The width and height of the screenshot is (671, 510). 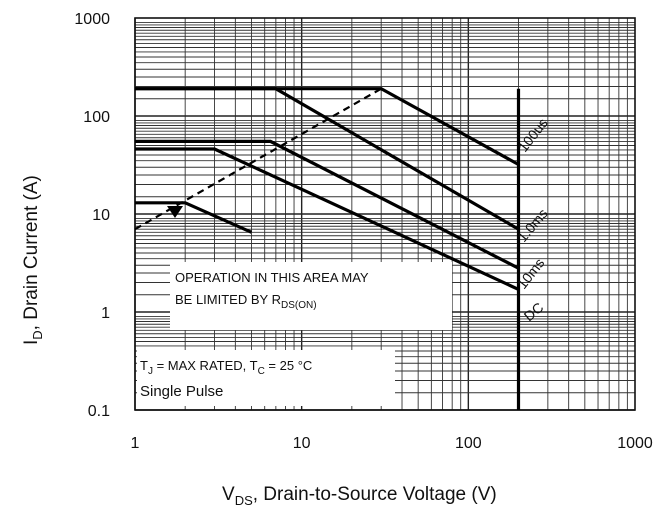 What do you see at coordinates (226, 367) in the screenshot?
I see `conditions-note: TJ = MAX RATED, TC = 25 °C` at bounding box center [226, 367].